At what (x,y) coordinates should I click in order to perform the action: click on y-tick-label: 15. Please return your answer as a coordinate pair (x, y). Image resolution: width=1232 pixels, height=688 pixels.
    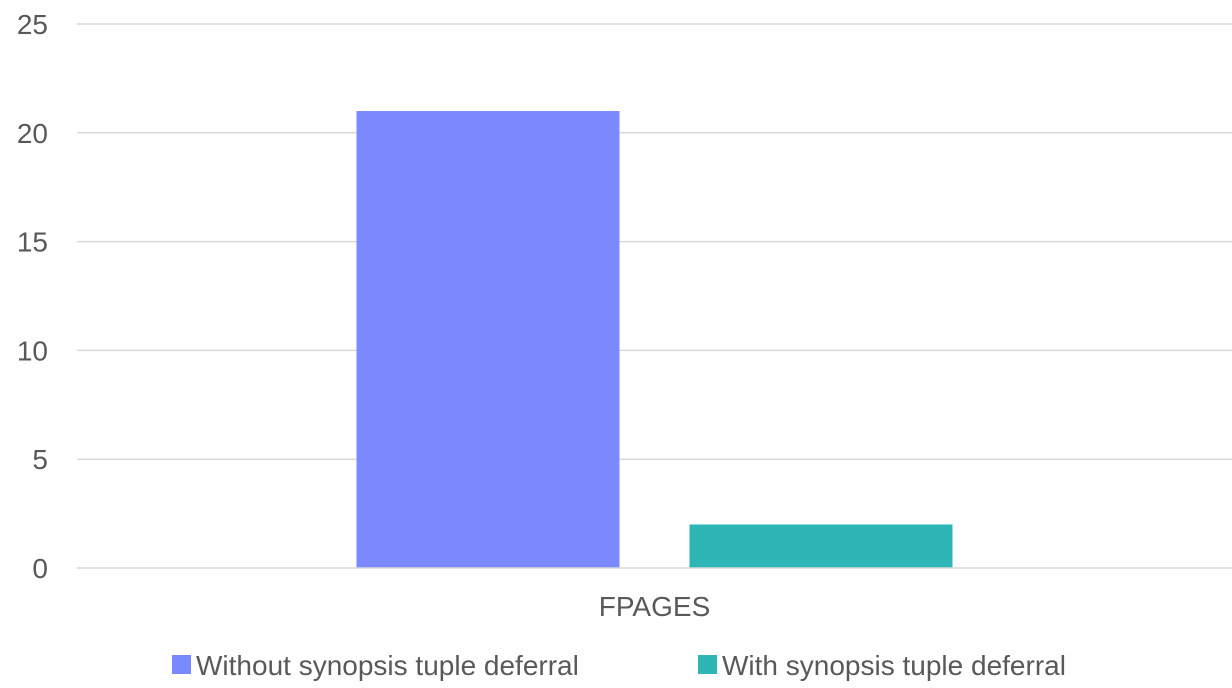
    Looking at the image, I should click on (32, 242).